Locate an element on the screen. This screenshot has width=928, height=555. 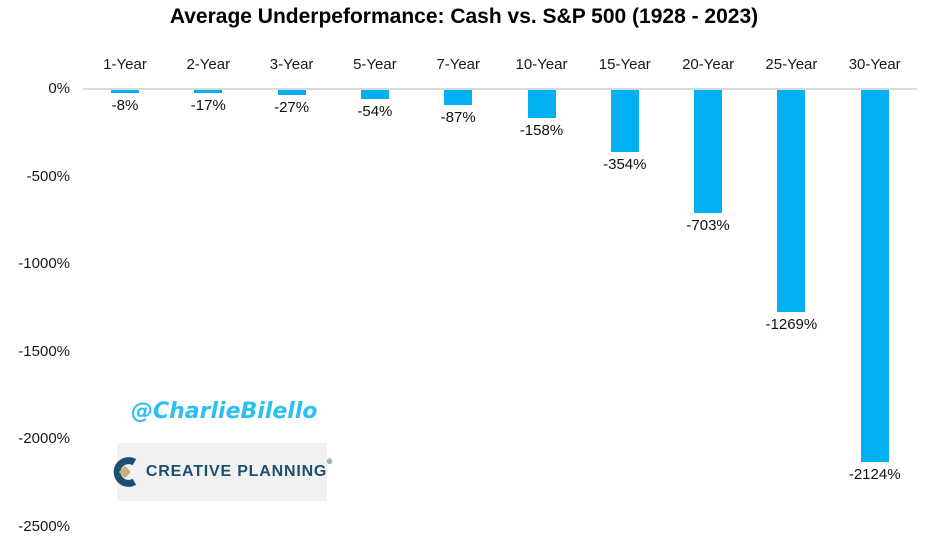
category-label: 1-Year is located at coordinates (125, 64).